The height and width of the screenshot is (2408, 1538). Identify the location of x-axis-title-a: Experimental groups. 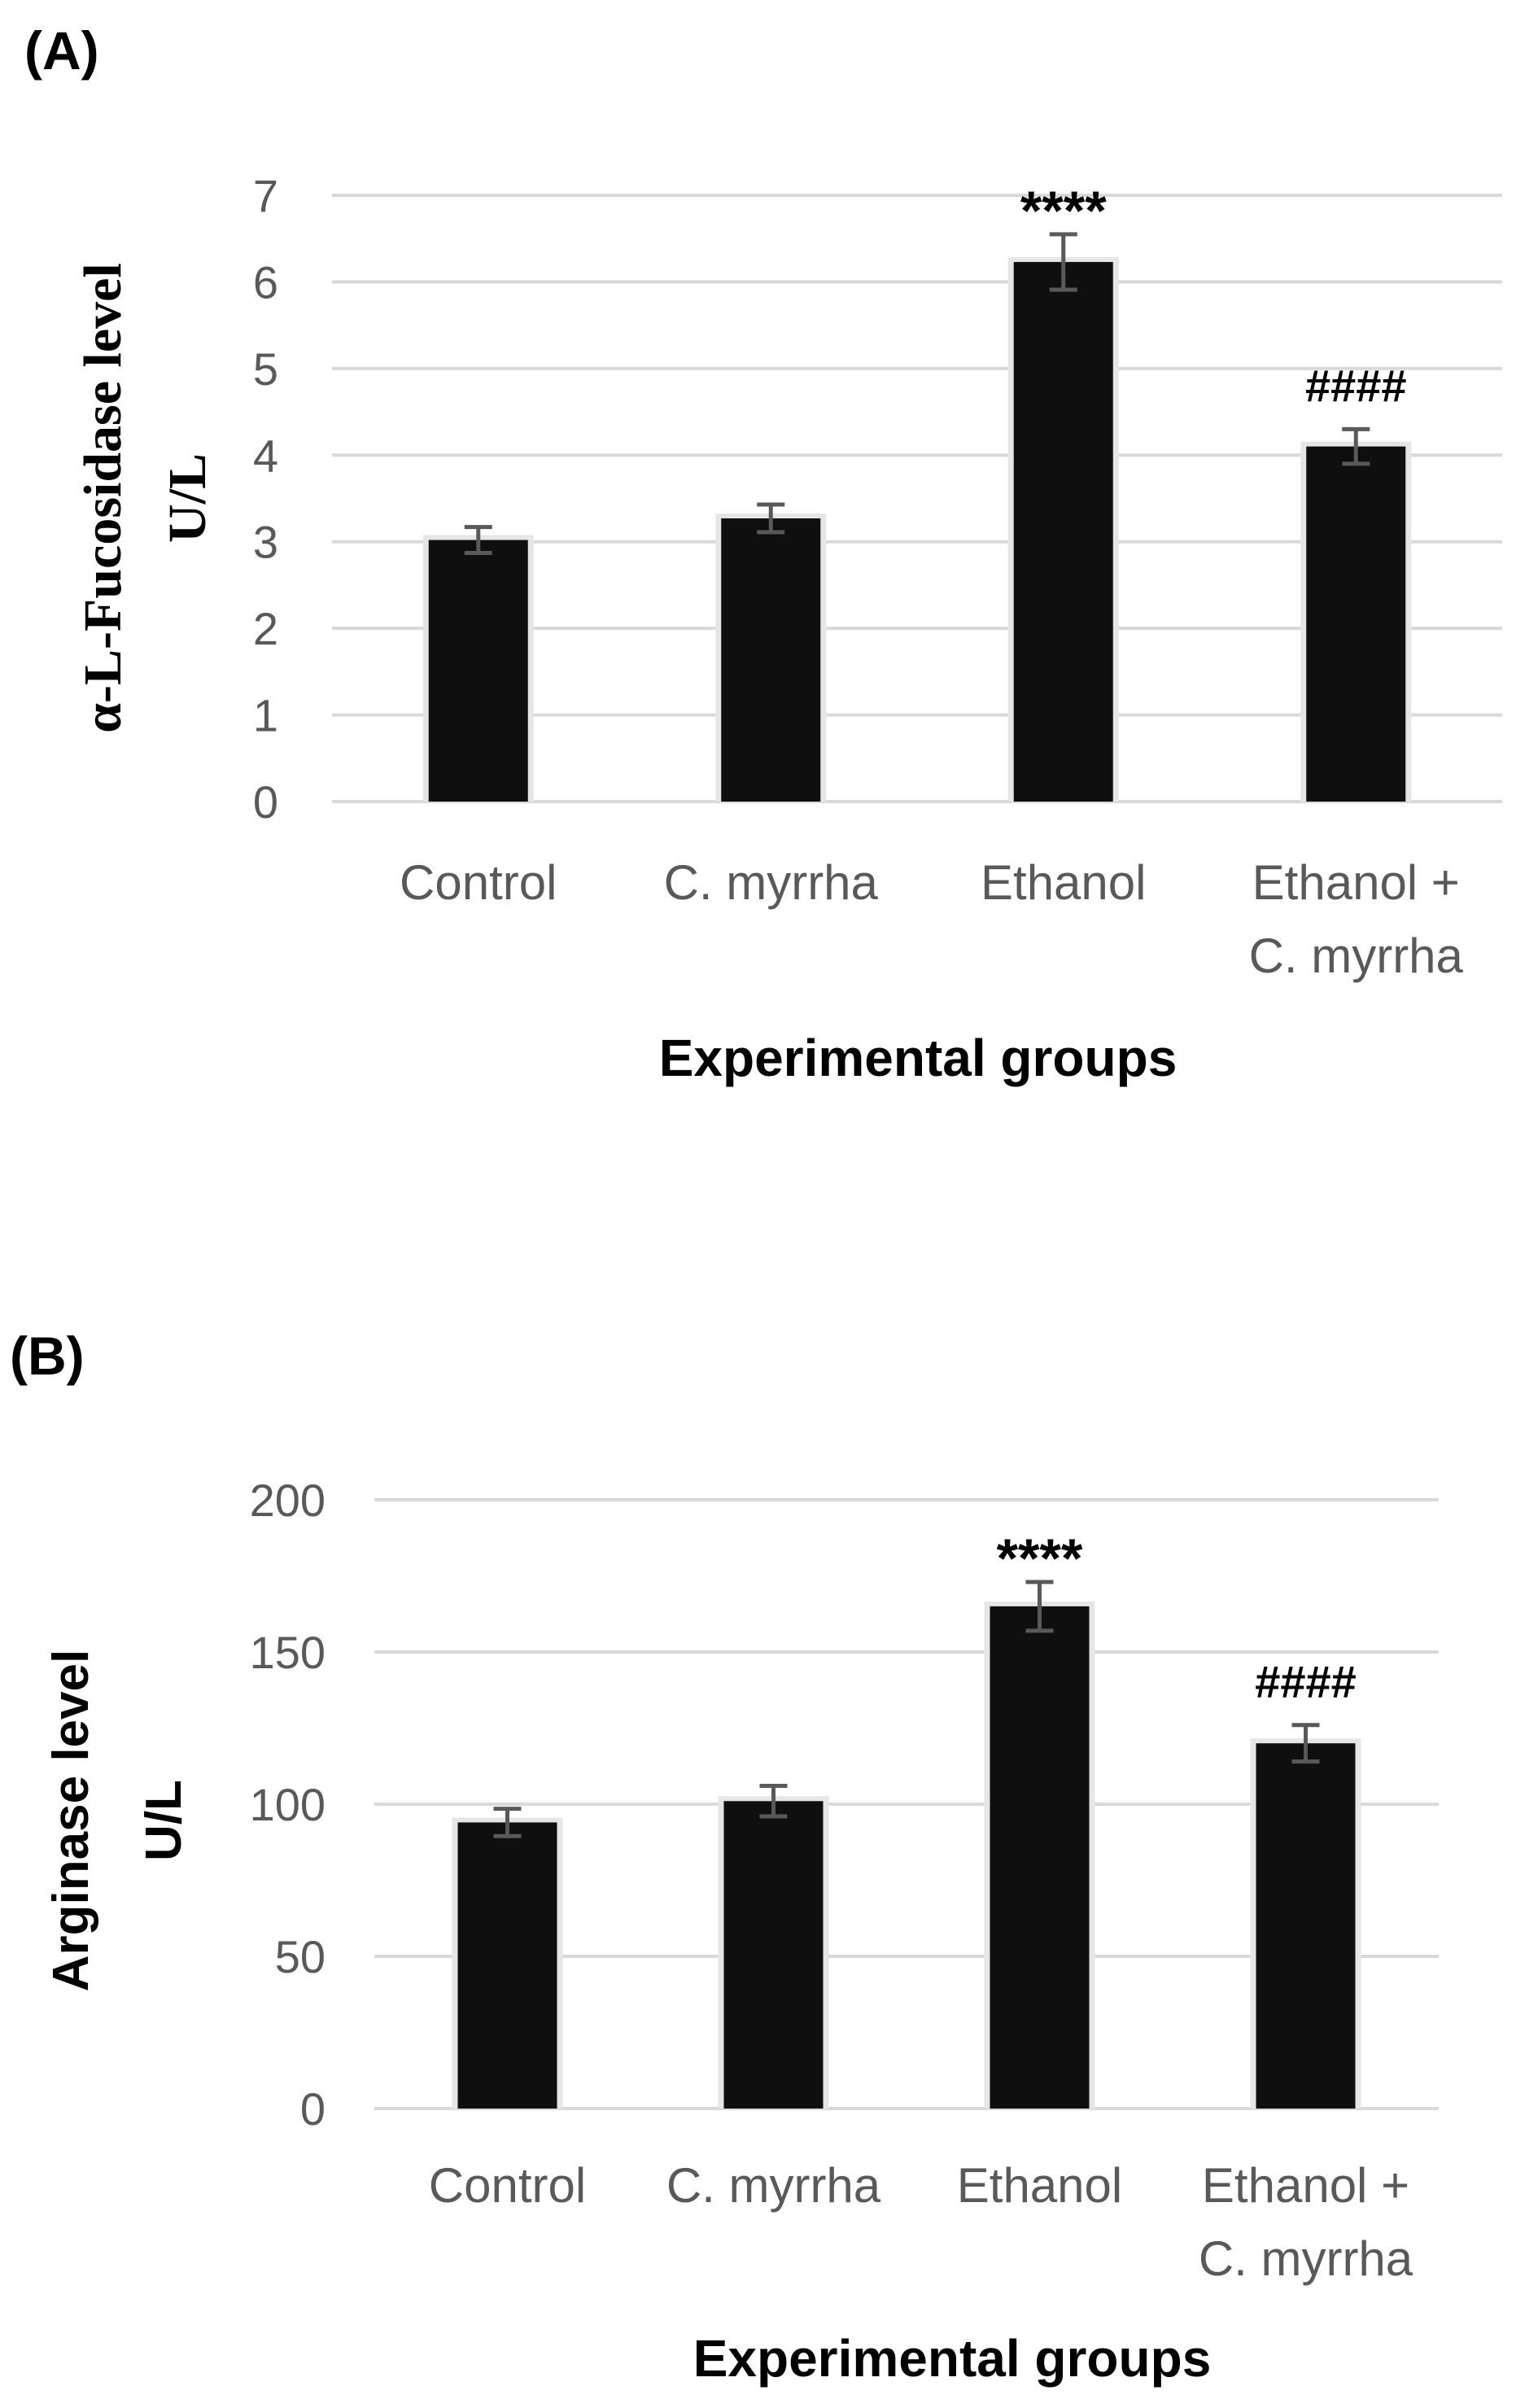
(919, 1058).